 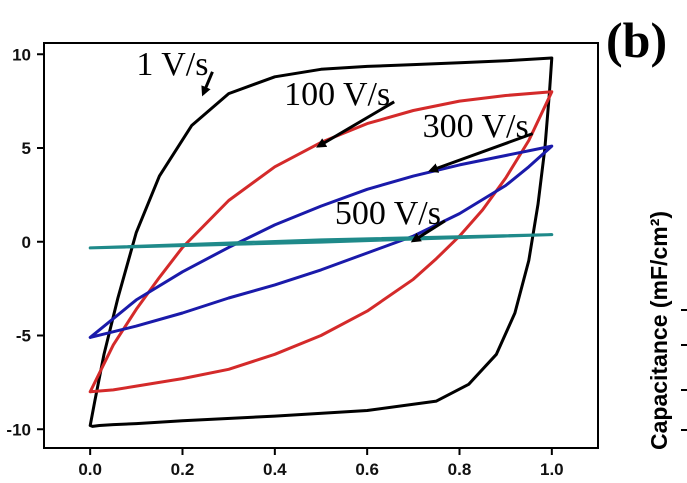 What do you see at coordinates (476, 126) in the screenshot?
I see `annotation-label: 300 V/s` at bounding box center [476, 126].